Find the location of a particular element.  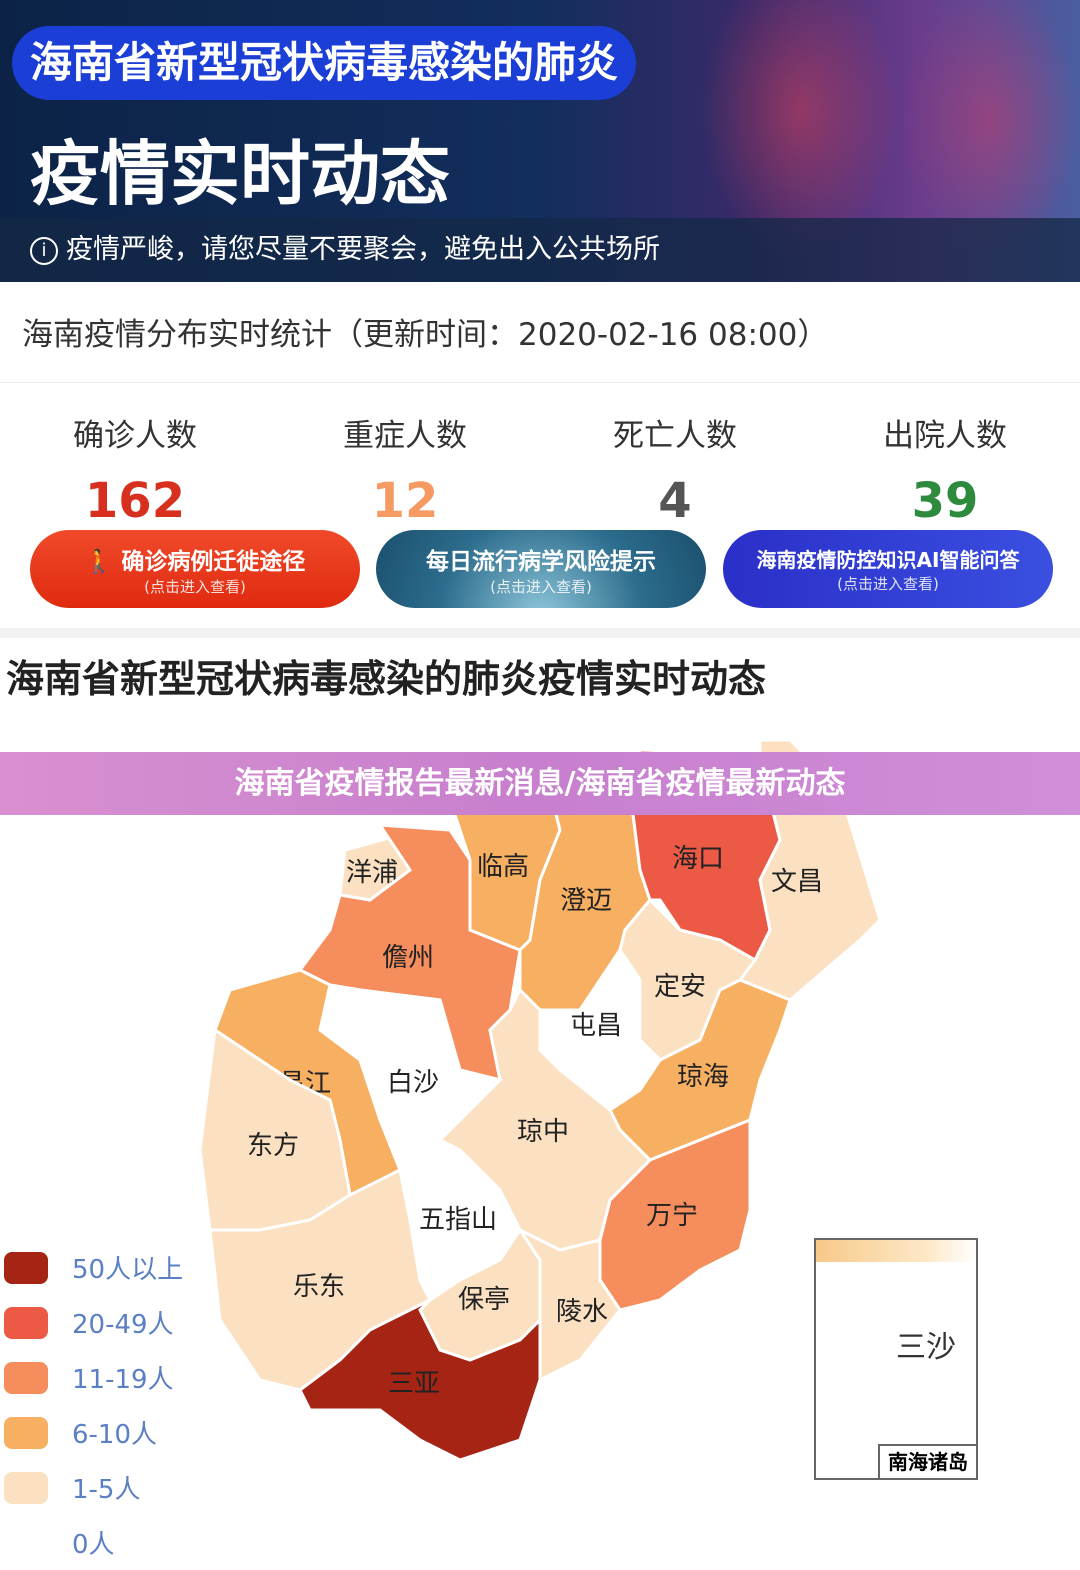

region-label: 定安 is located at coordinates (680, 987).